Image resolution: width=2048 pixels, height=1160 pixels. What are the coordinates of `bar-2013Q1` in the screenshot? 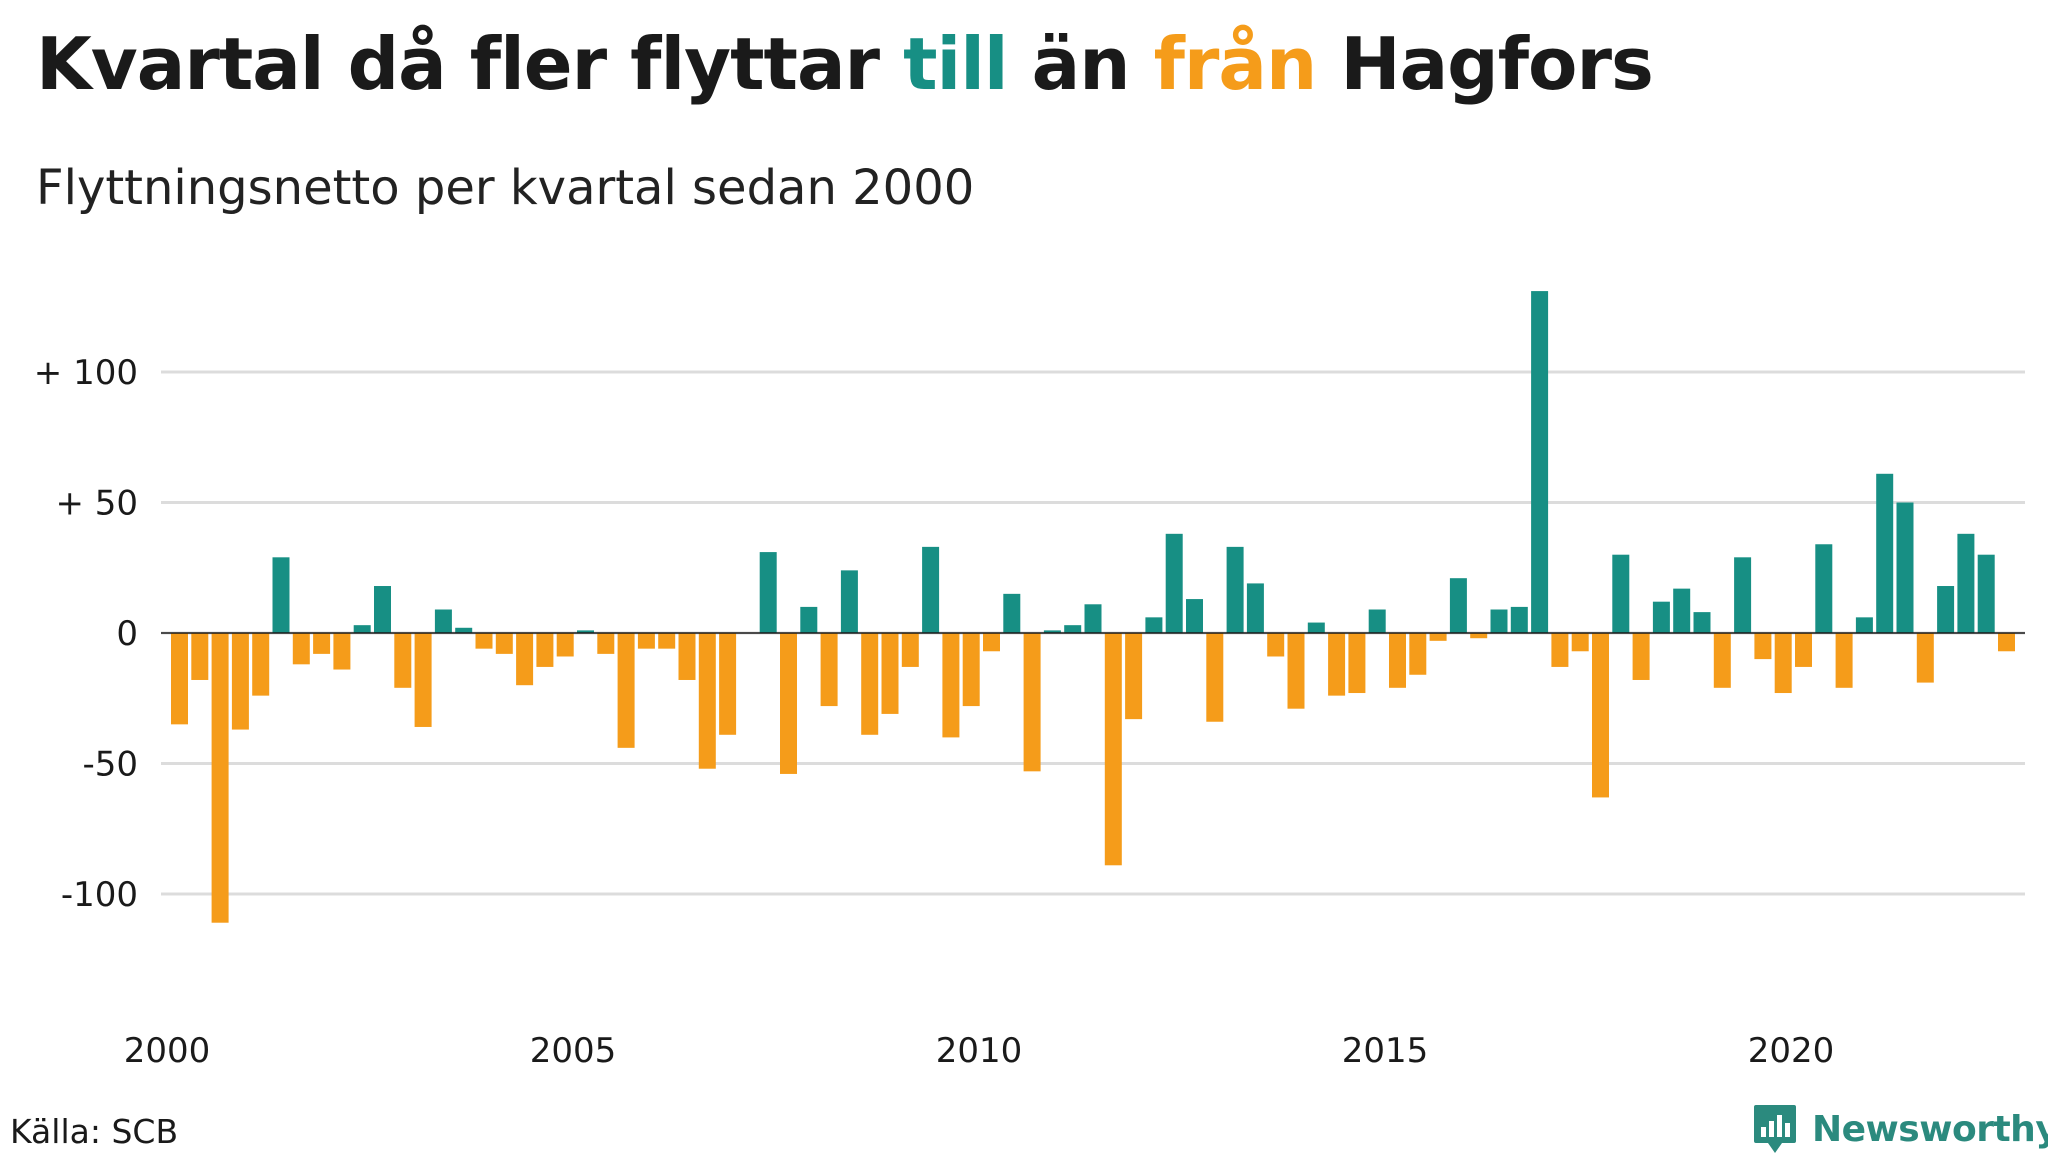 It's located at (1235, 589).